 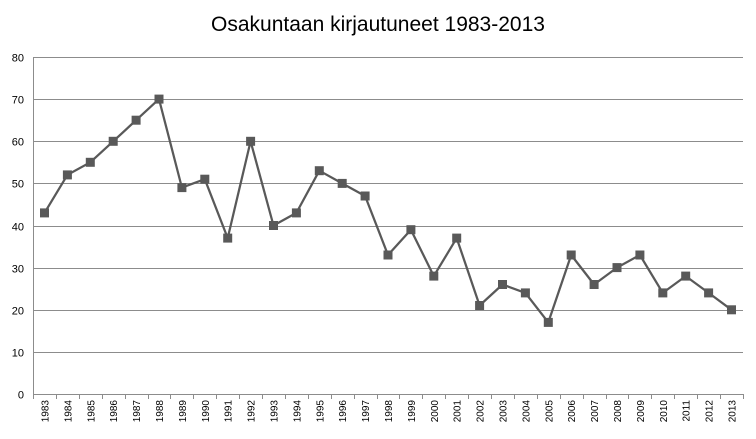 What do you see at coordinates (663, 293) in the screenshot?
I see `data-point-2010` at bounding box center [663, 293].